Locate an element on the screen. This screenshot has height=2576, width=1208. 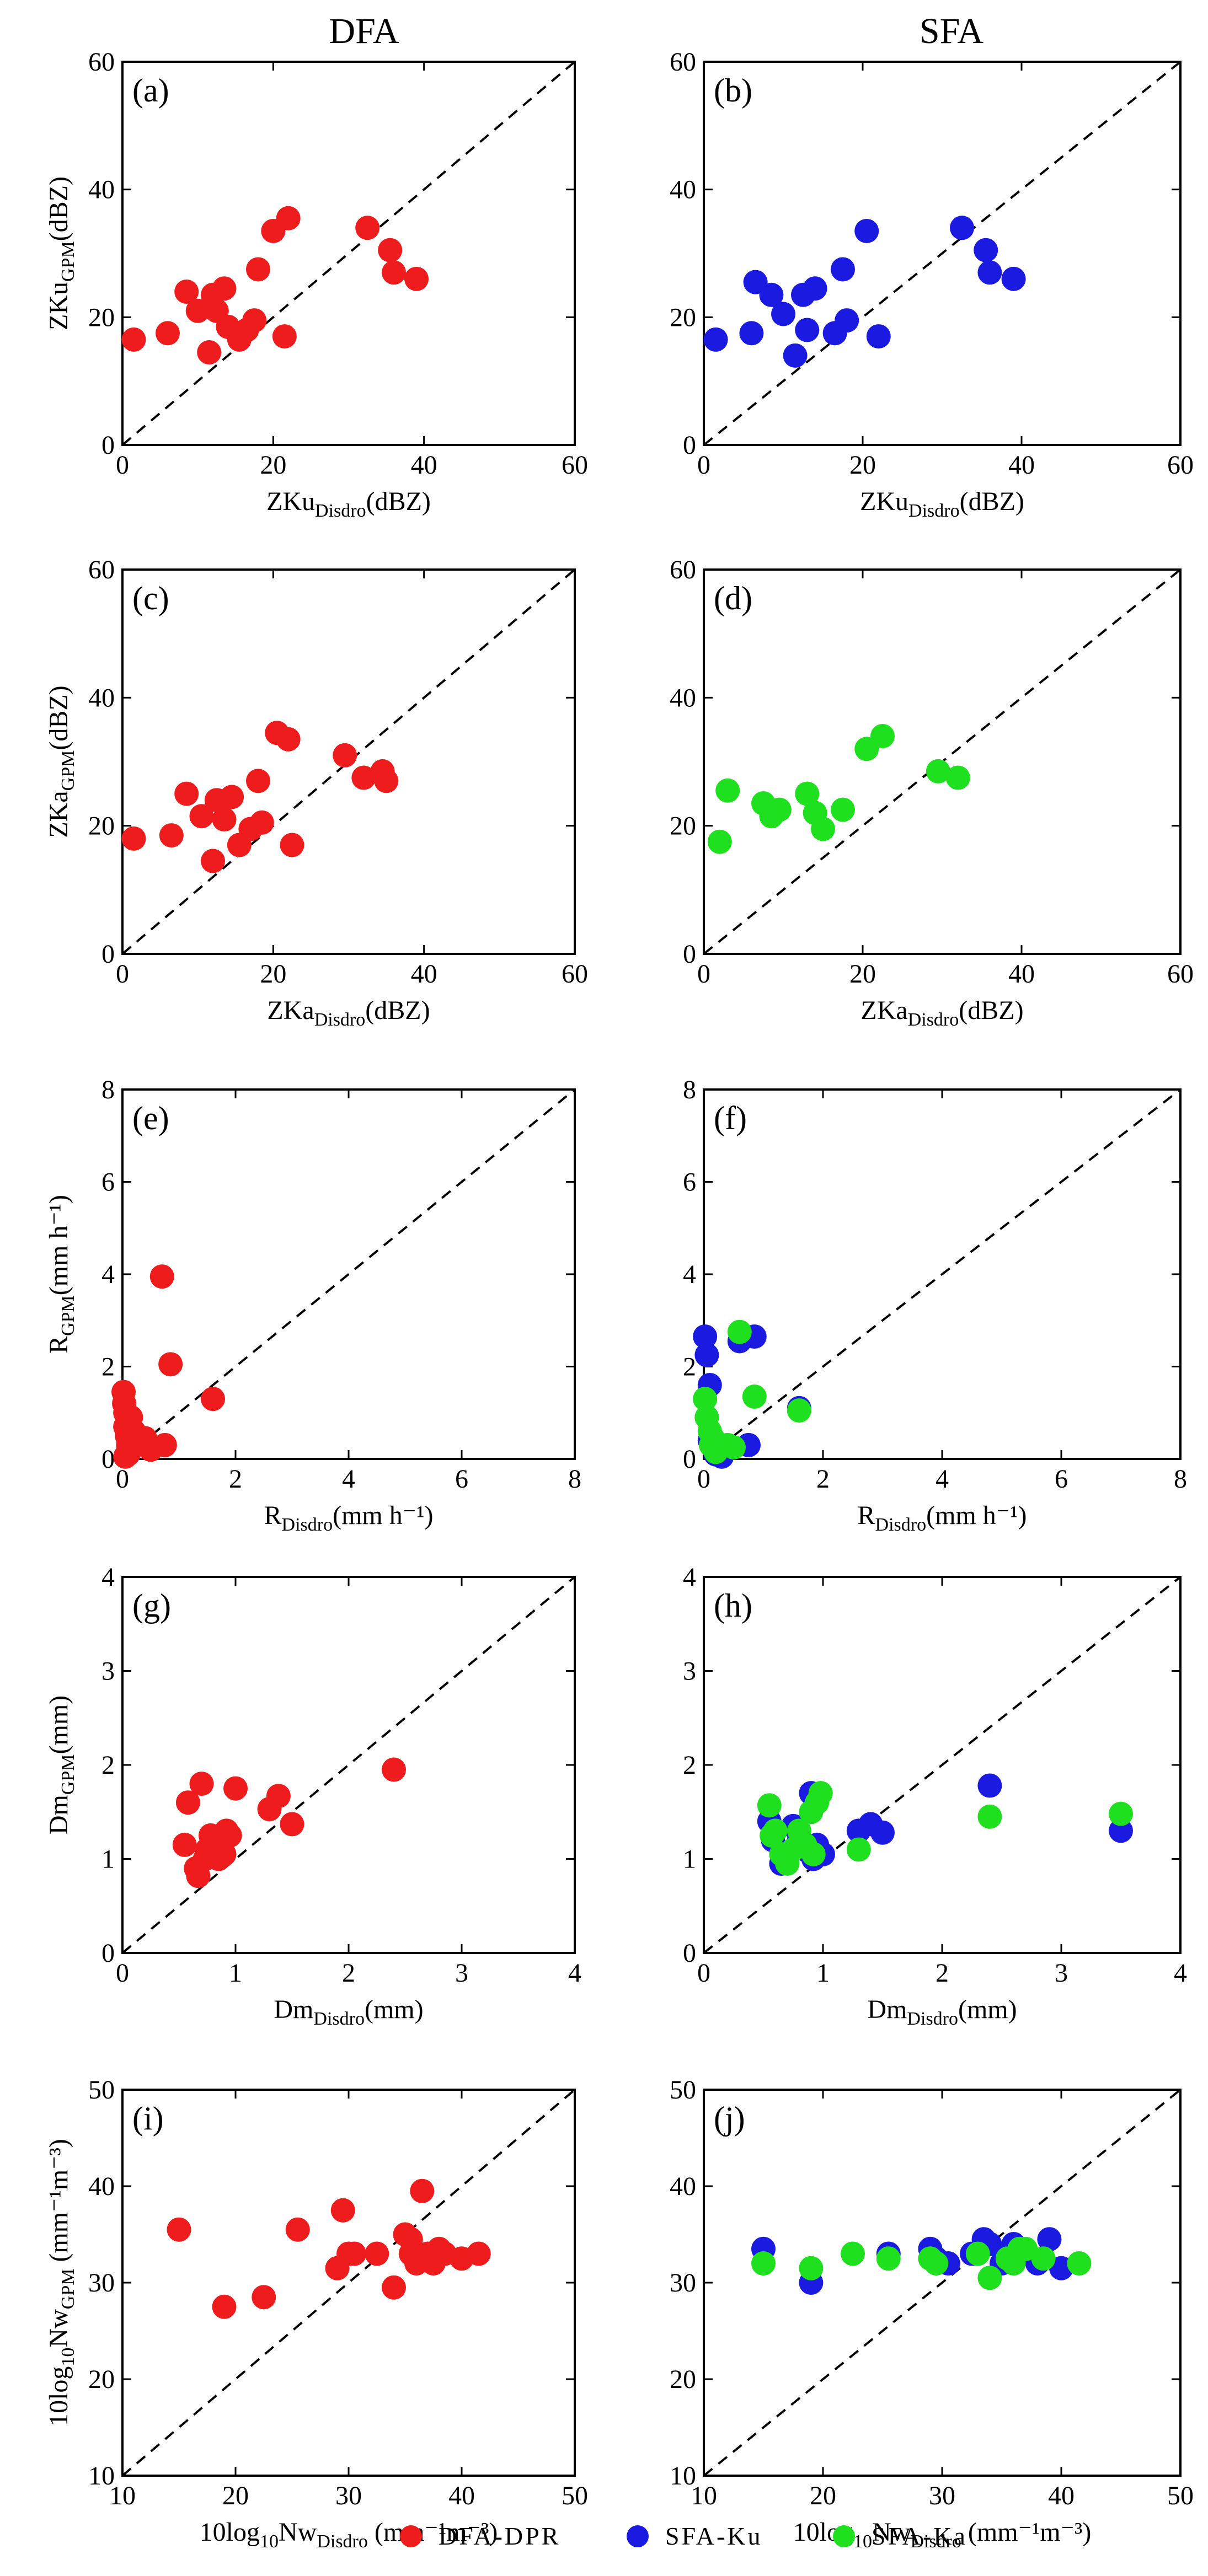
x-axis-label-main: ZKa is located at coordinates (883, 1010).